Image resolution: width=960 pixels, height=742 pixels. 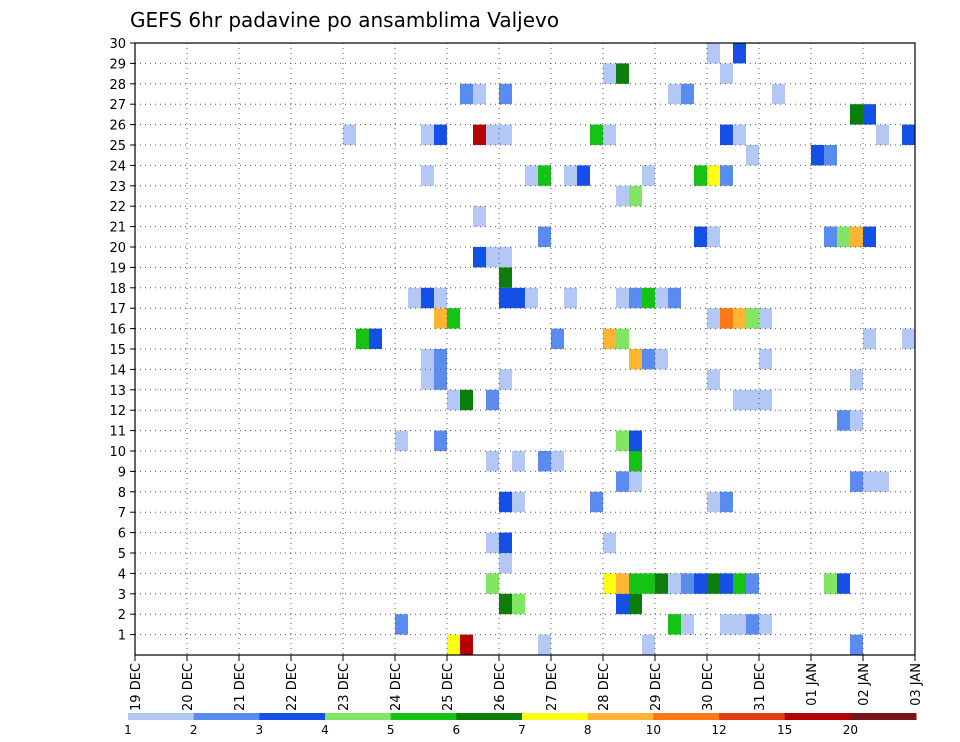 What do you see at coordinates (194, 730) in the screenshot?
I see `colorbar-label: 2` at bounding box center [194, 730].